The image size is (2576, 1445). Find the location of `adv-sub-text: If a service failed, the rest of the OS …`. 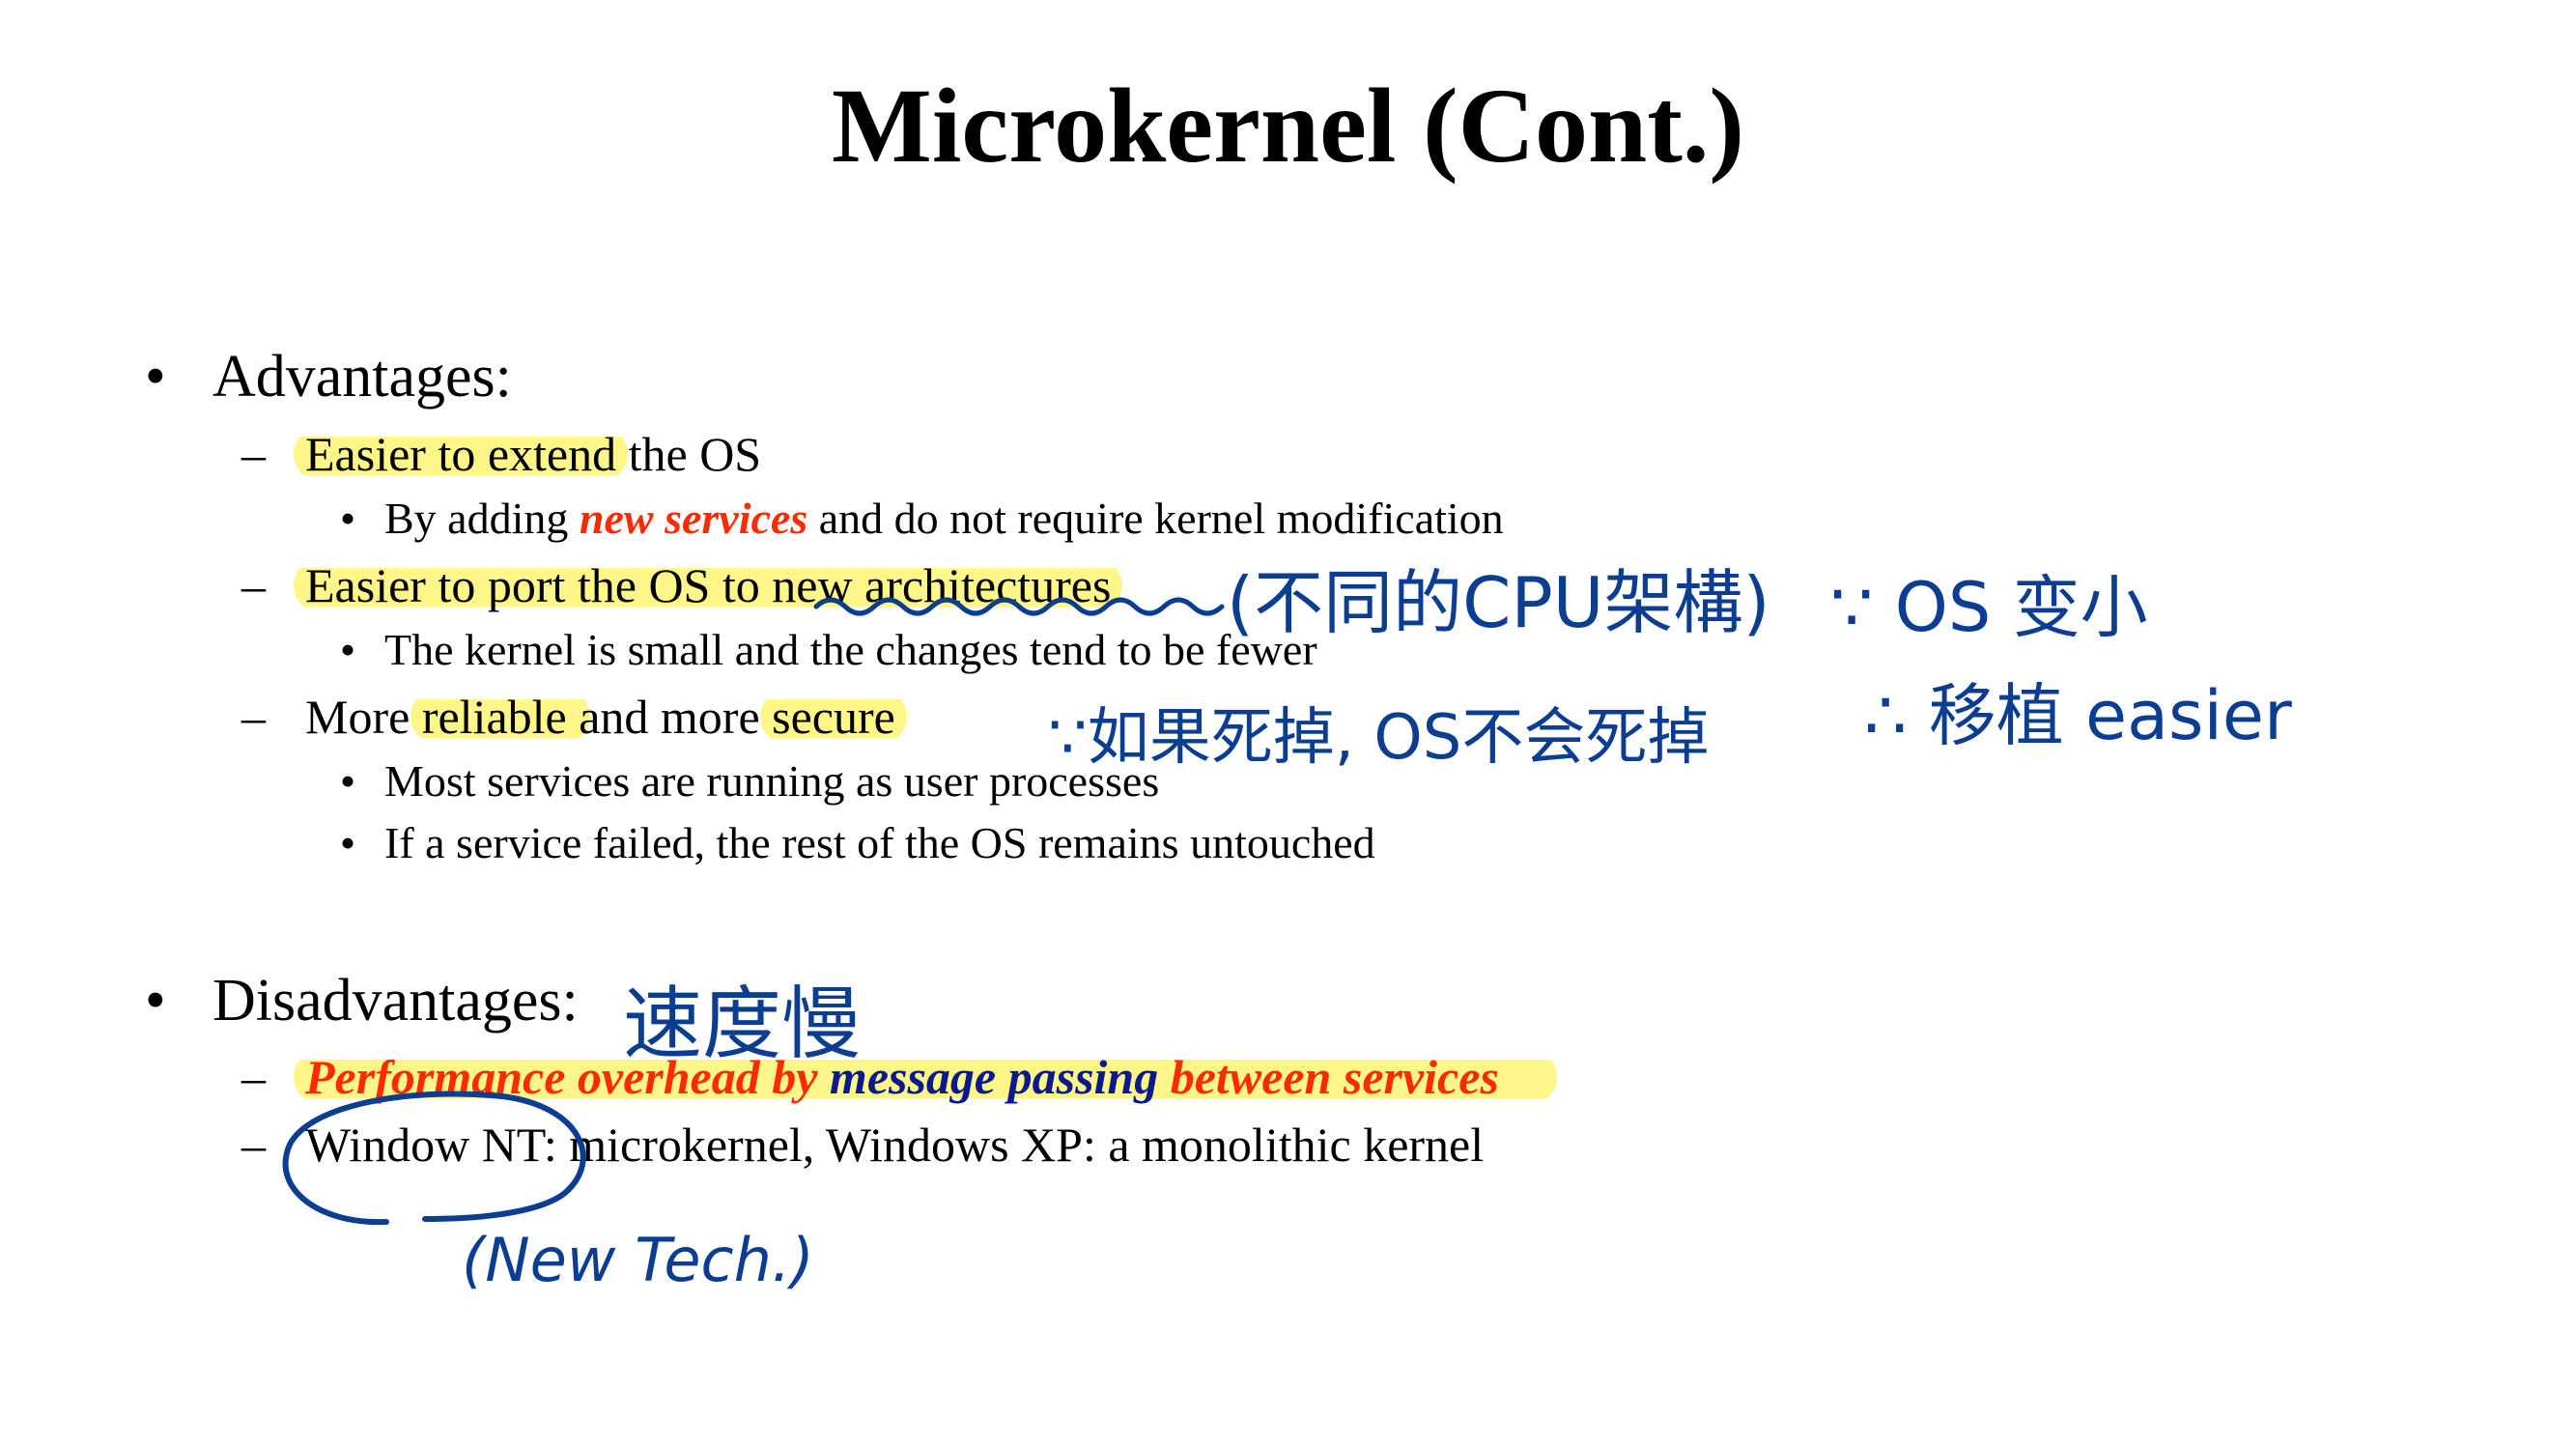

adv-sub-text: If a service failed, the rest of the OS … is located at coordinates (879, 843).